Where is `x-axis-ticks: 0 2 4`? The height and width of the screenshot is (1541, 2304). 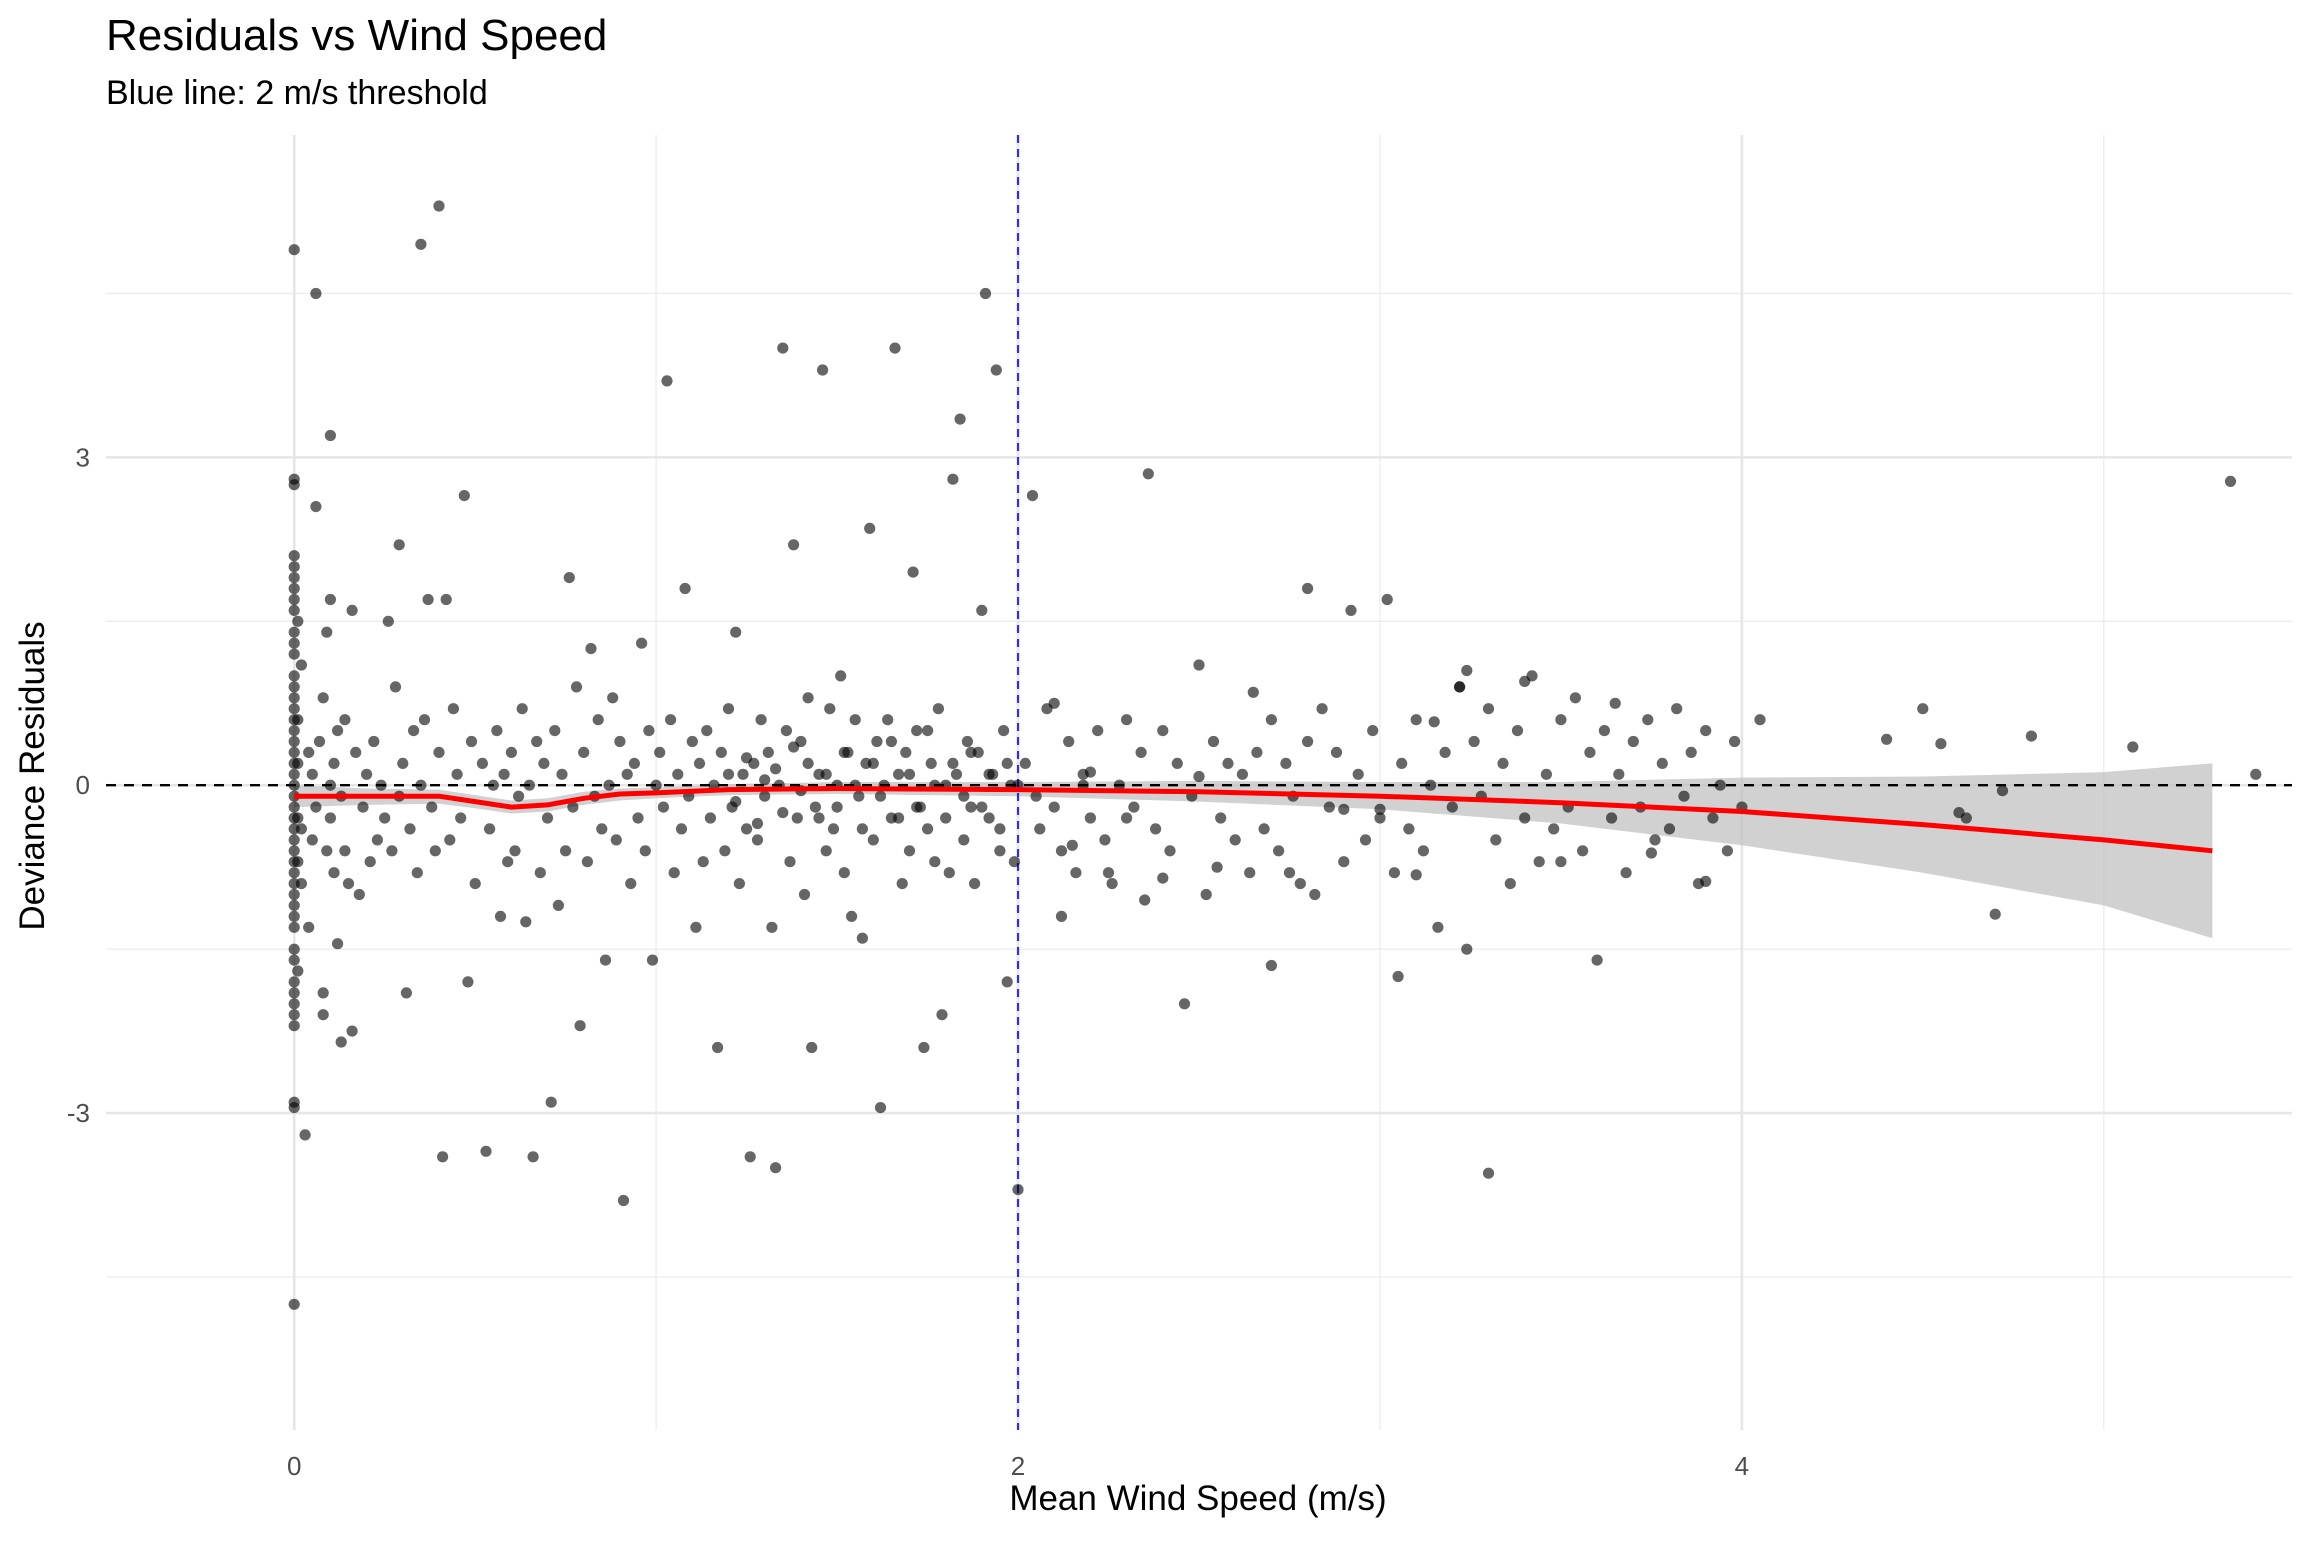 x-axis-ticks: 0 2 4 is located at coordinates (1018, 1466).